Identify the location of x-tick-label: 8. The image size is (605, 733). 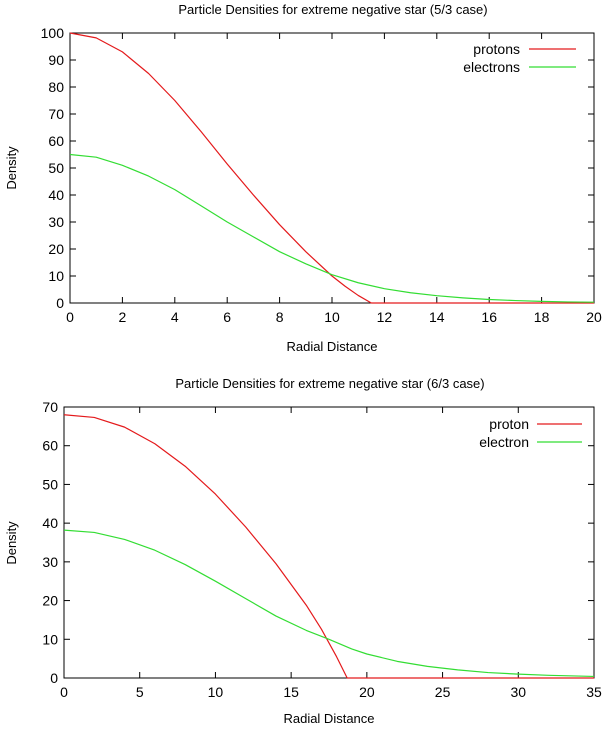
(280, 317).